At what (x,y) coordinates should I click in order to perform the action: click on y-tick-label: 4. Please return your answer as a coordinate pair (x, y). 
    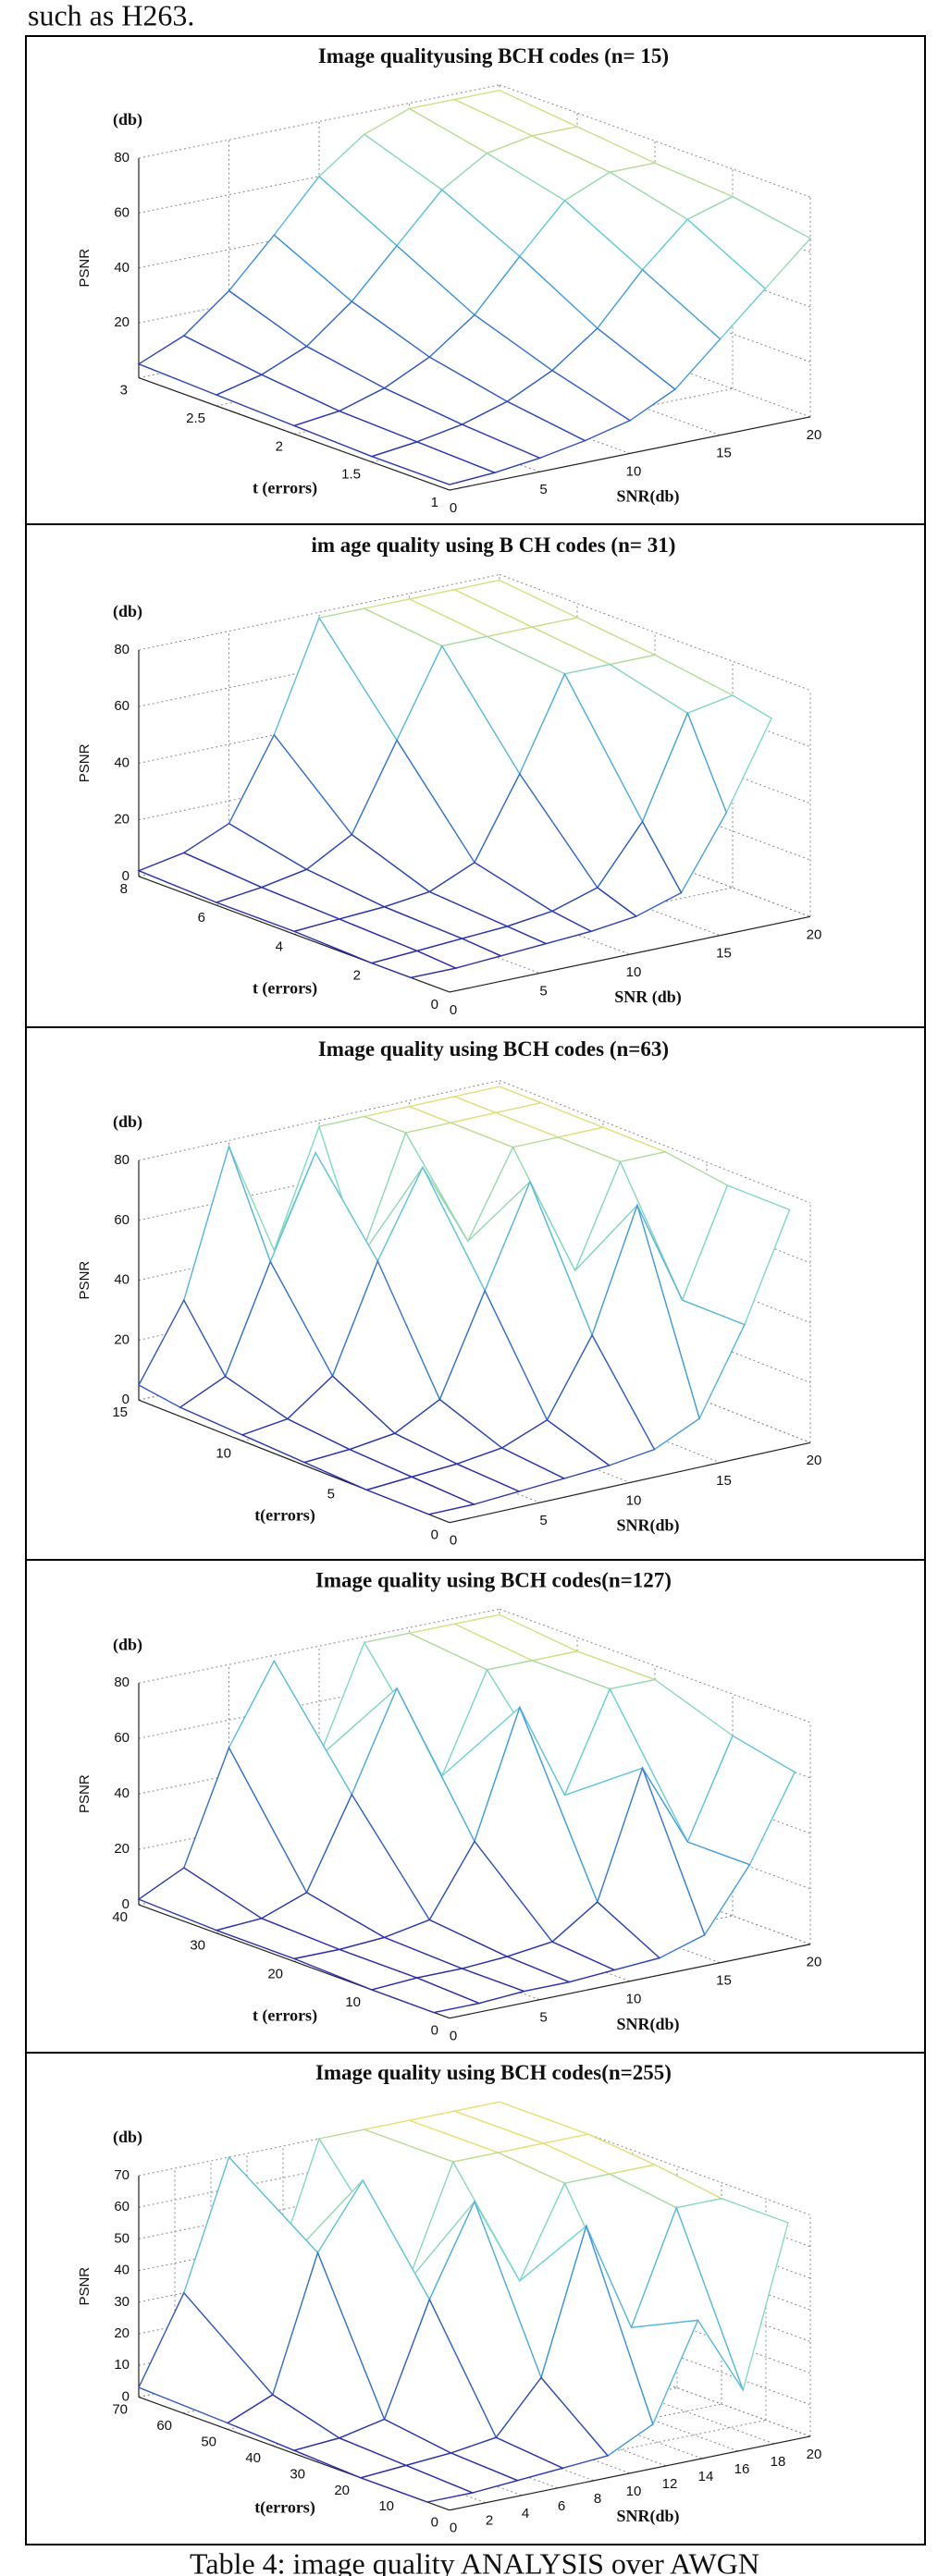
    Looking at the image, I should click on (279, 946).